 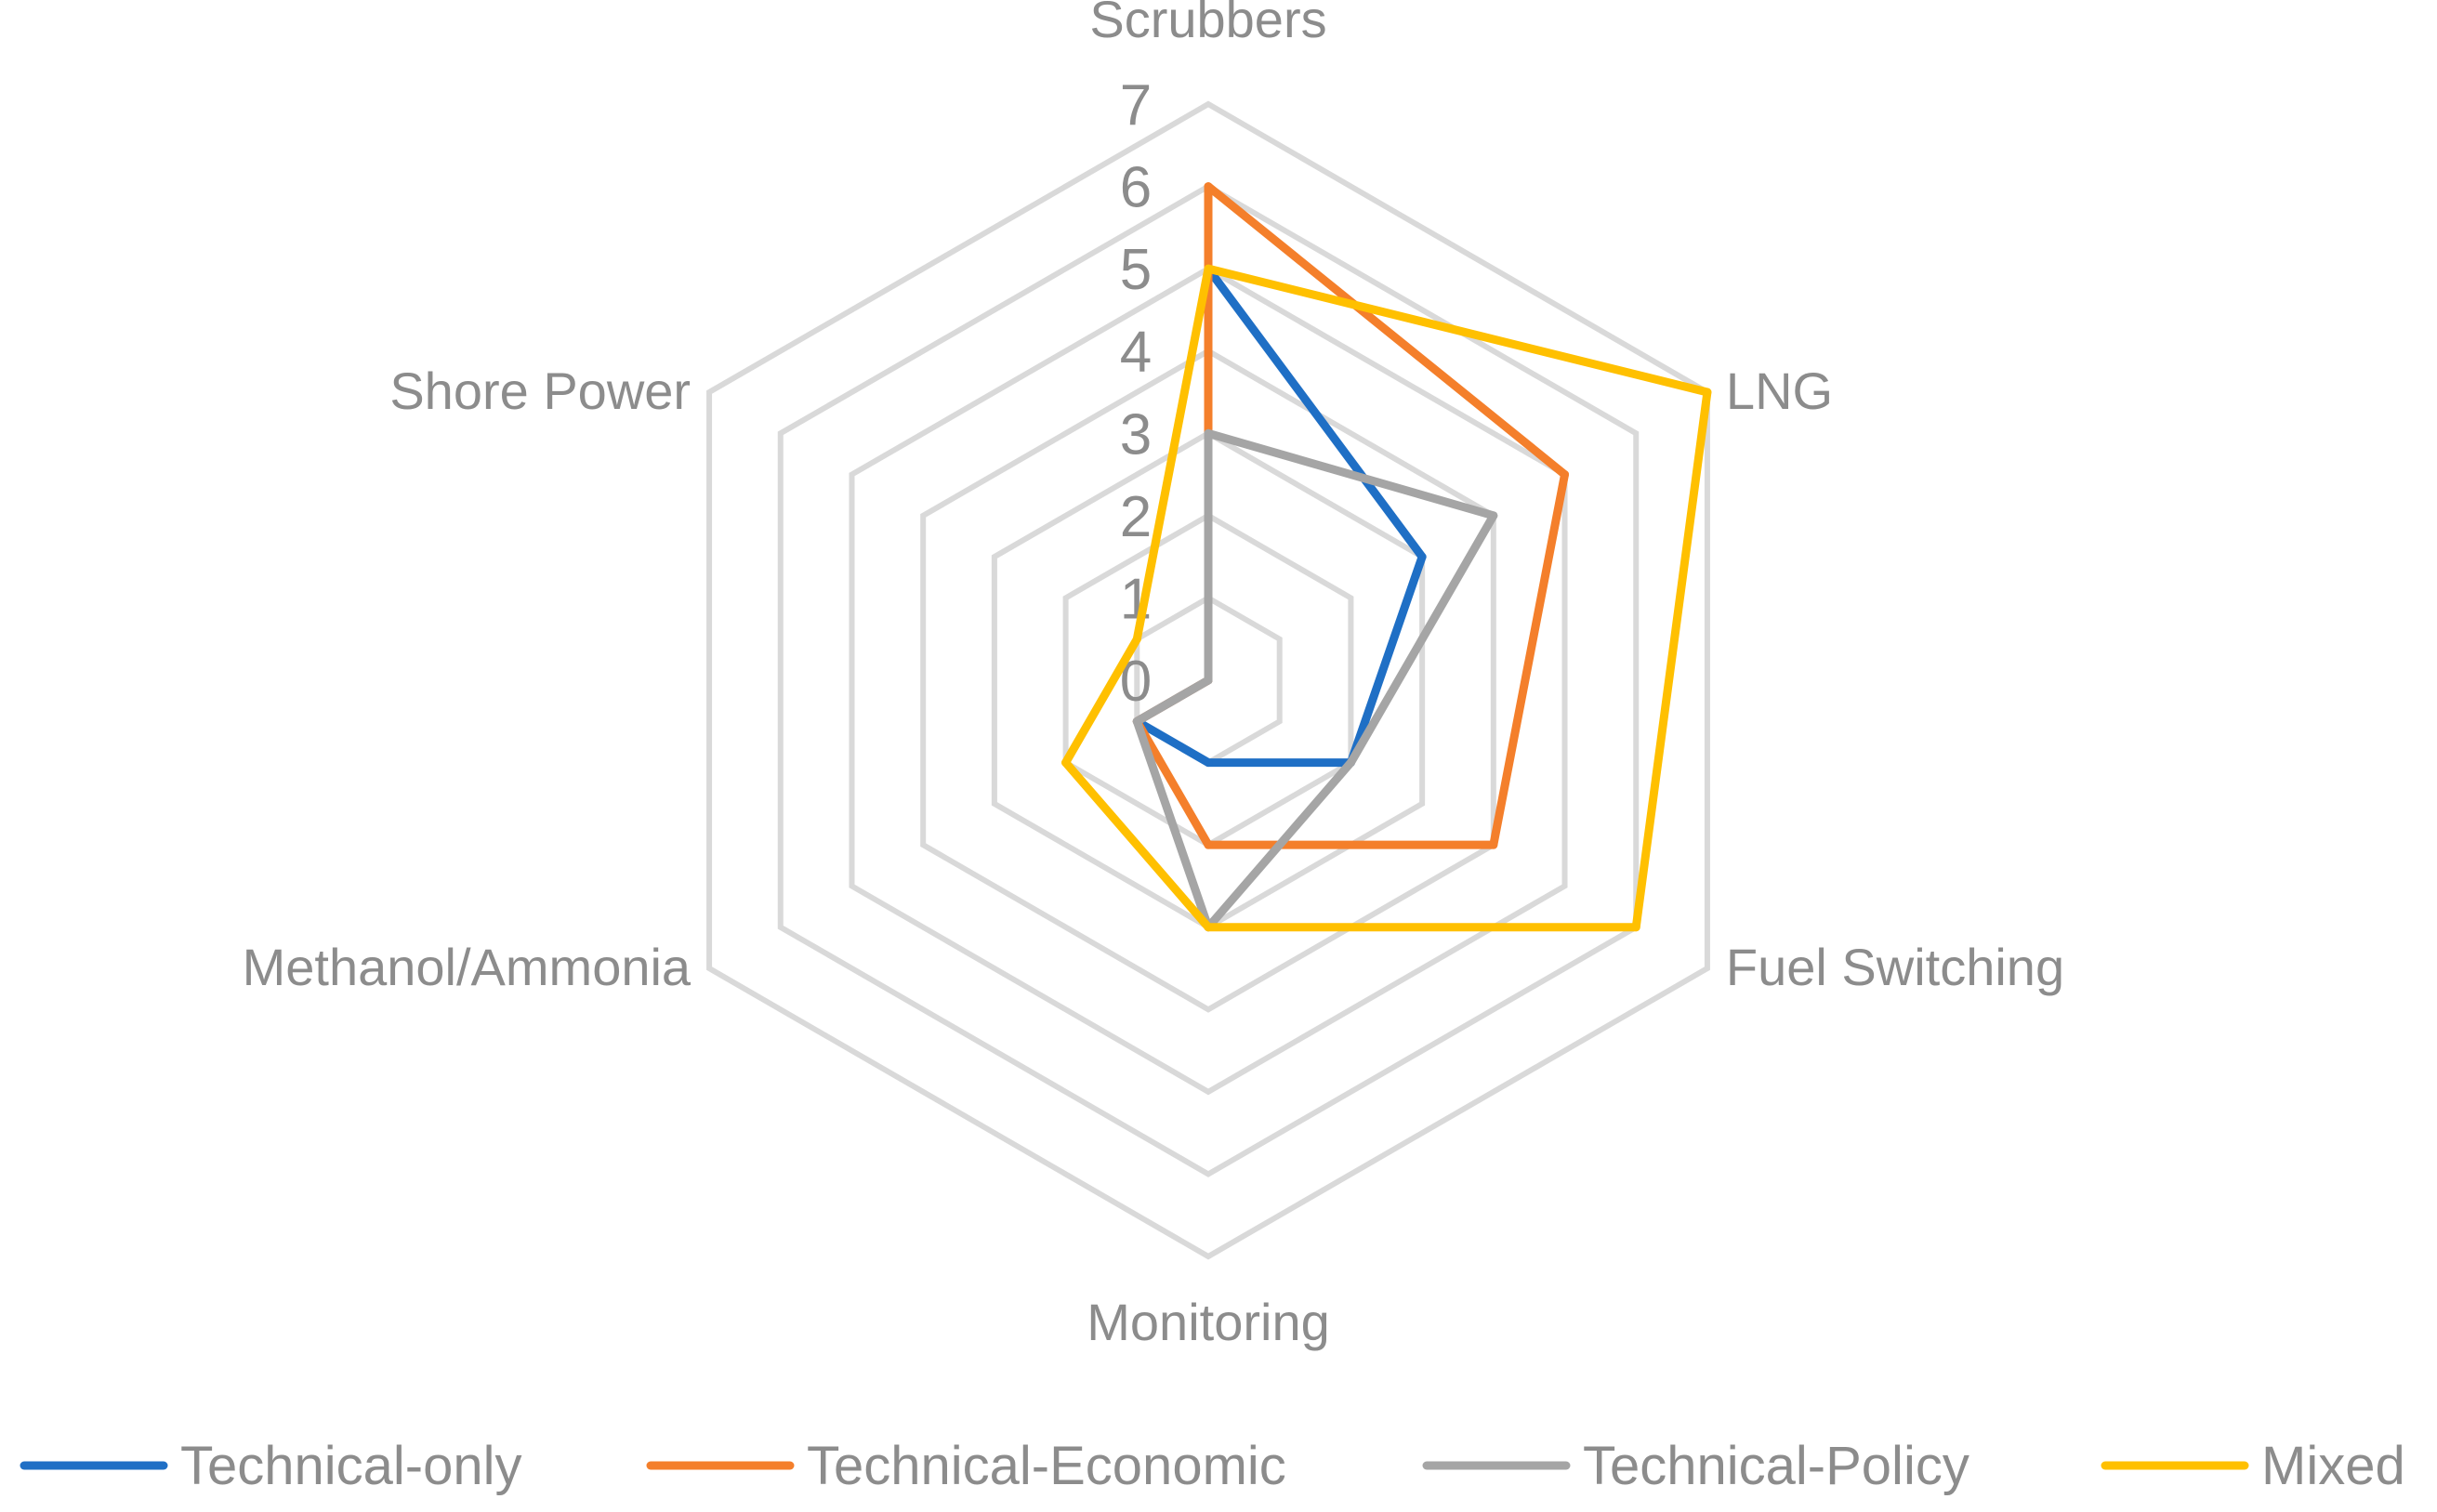 What do you see at coordinates (1136, 517) in the screenshot?
I see `tick-label: 2` at bounding box center [1136, 517].